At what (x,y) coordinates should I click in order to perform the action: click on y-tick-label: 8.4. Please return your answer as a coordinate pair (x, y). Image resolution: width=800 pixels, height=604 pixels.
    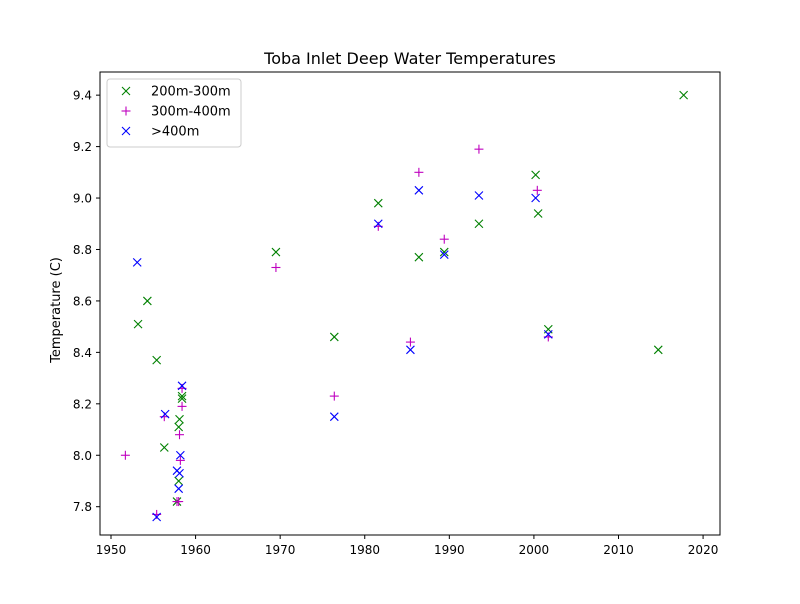
    Looking at the image, I should click on (82, 353).